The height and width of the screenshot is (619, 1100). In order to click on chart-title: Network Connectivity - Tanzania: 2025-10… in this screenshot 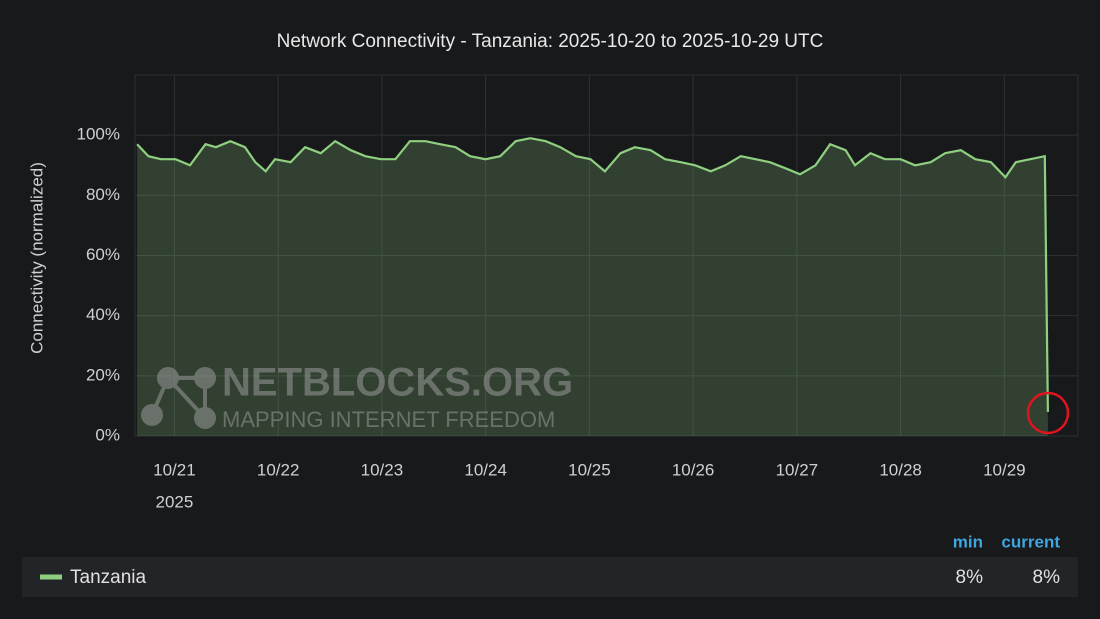, I will do `click(550, 41)`.